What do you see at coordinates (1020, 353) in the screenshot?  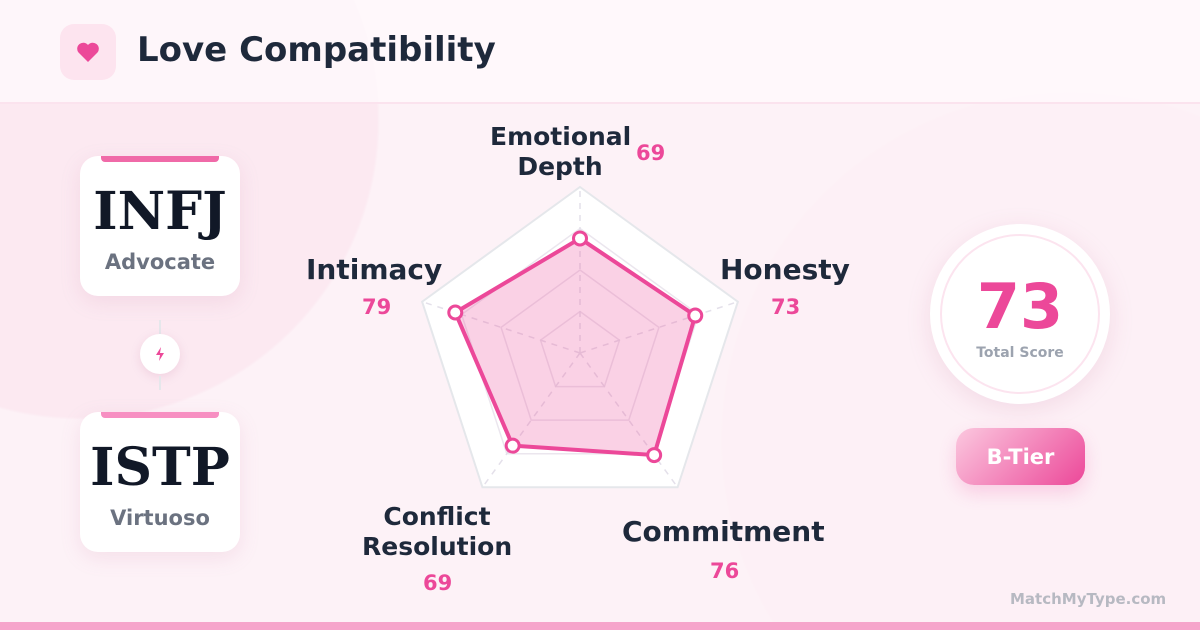 I see `total-score-caption: Total Score` at bounding box center [1020, 353].